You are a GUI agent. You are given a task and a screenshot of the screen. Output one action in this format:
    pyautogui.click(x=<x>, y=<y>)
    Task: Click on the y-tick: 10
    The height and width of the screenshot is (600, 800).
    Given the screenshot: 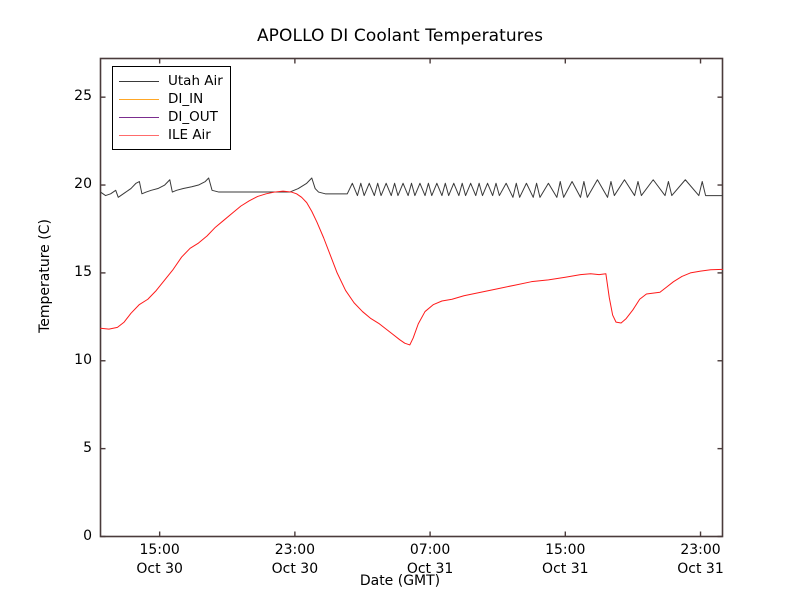 What is the action you would take?
    pyautogui.click(x=71, y=360)
    